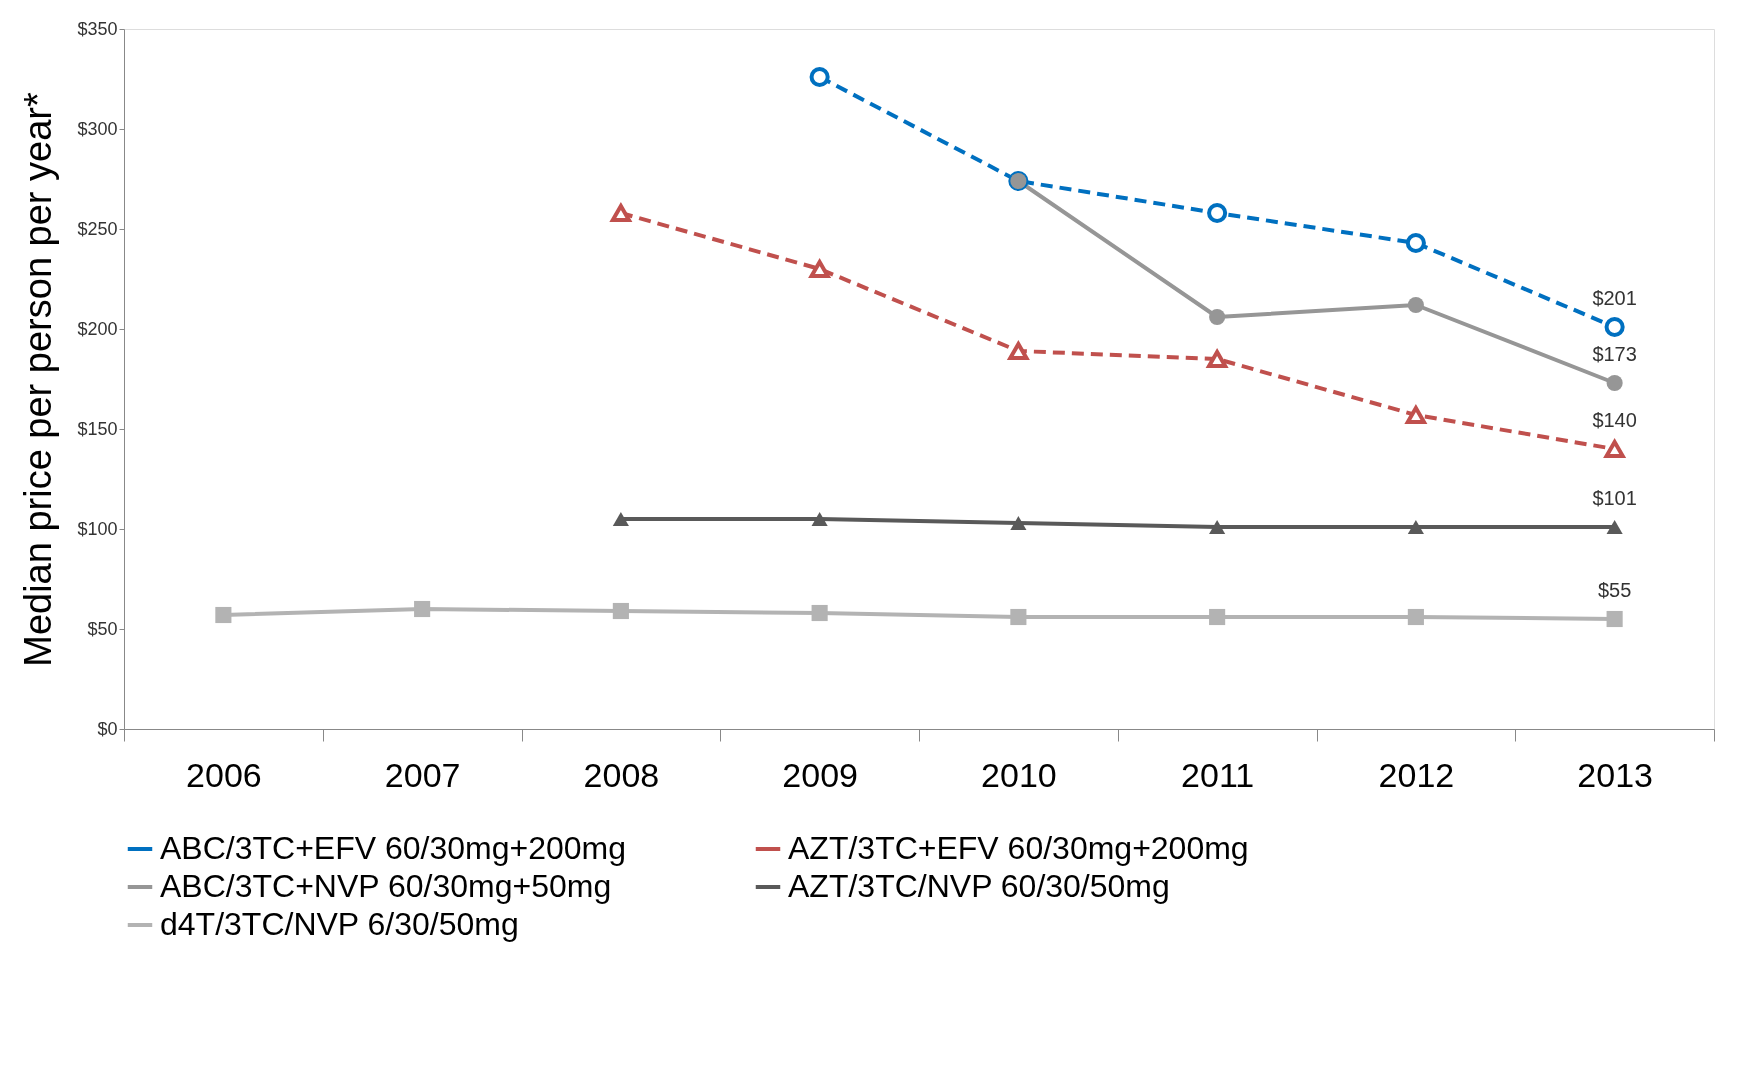 The height and width of the screenshot is (1090, 1758). What do you see at coordinates (820, 774) in the screenshot?
I see `x-tick-label: 2009` at bounding box center [820, 774].